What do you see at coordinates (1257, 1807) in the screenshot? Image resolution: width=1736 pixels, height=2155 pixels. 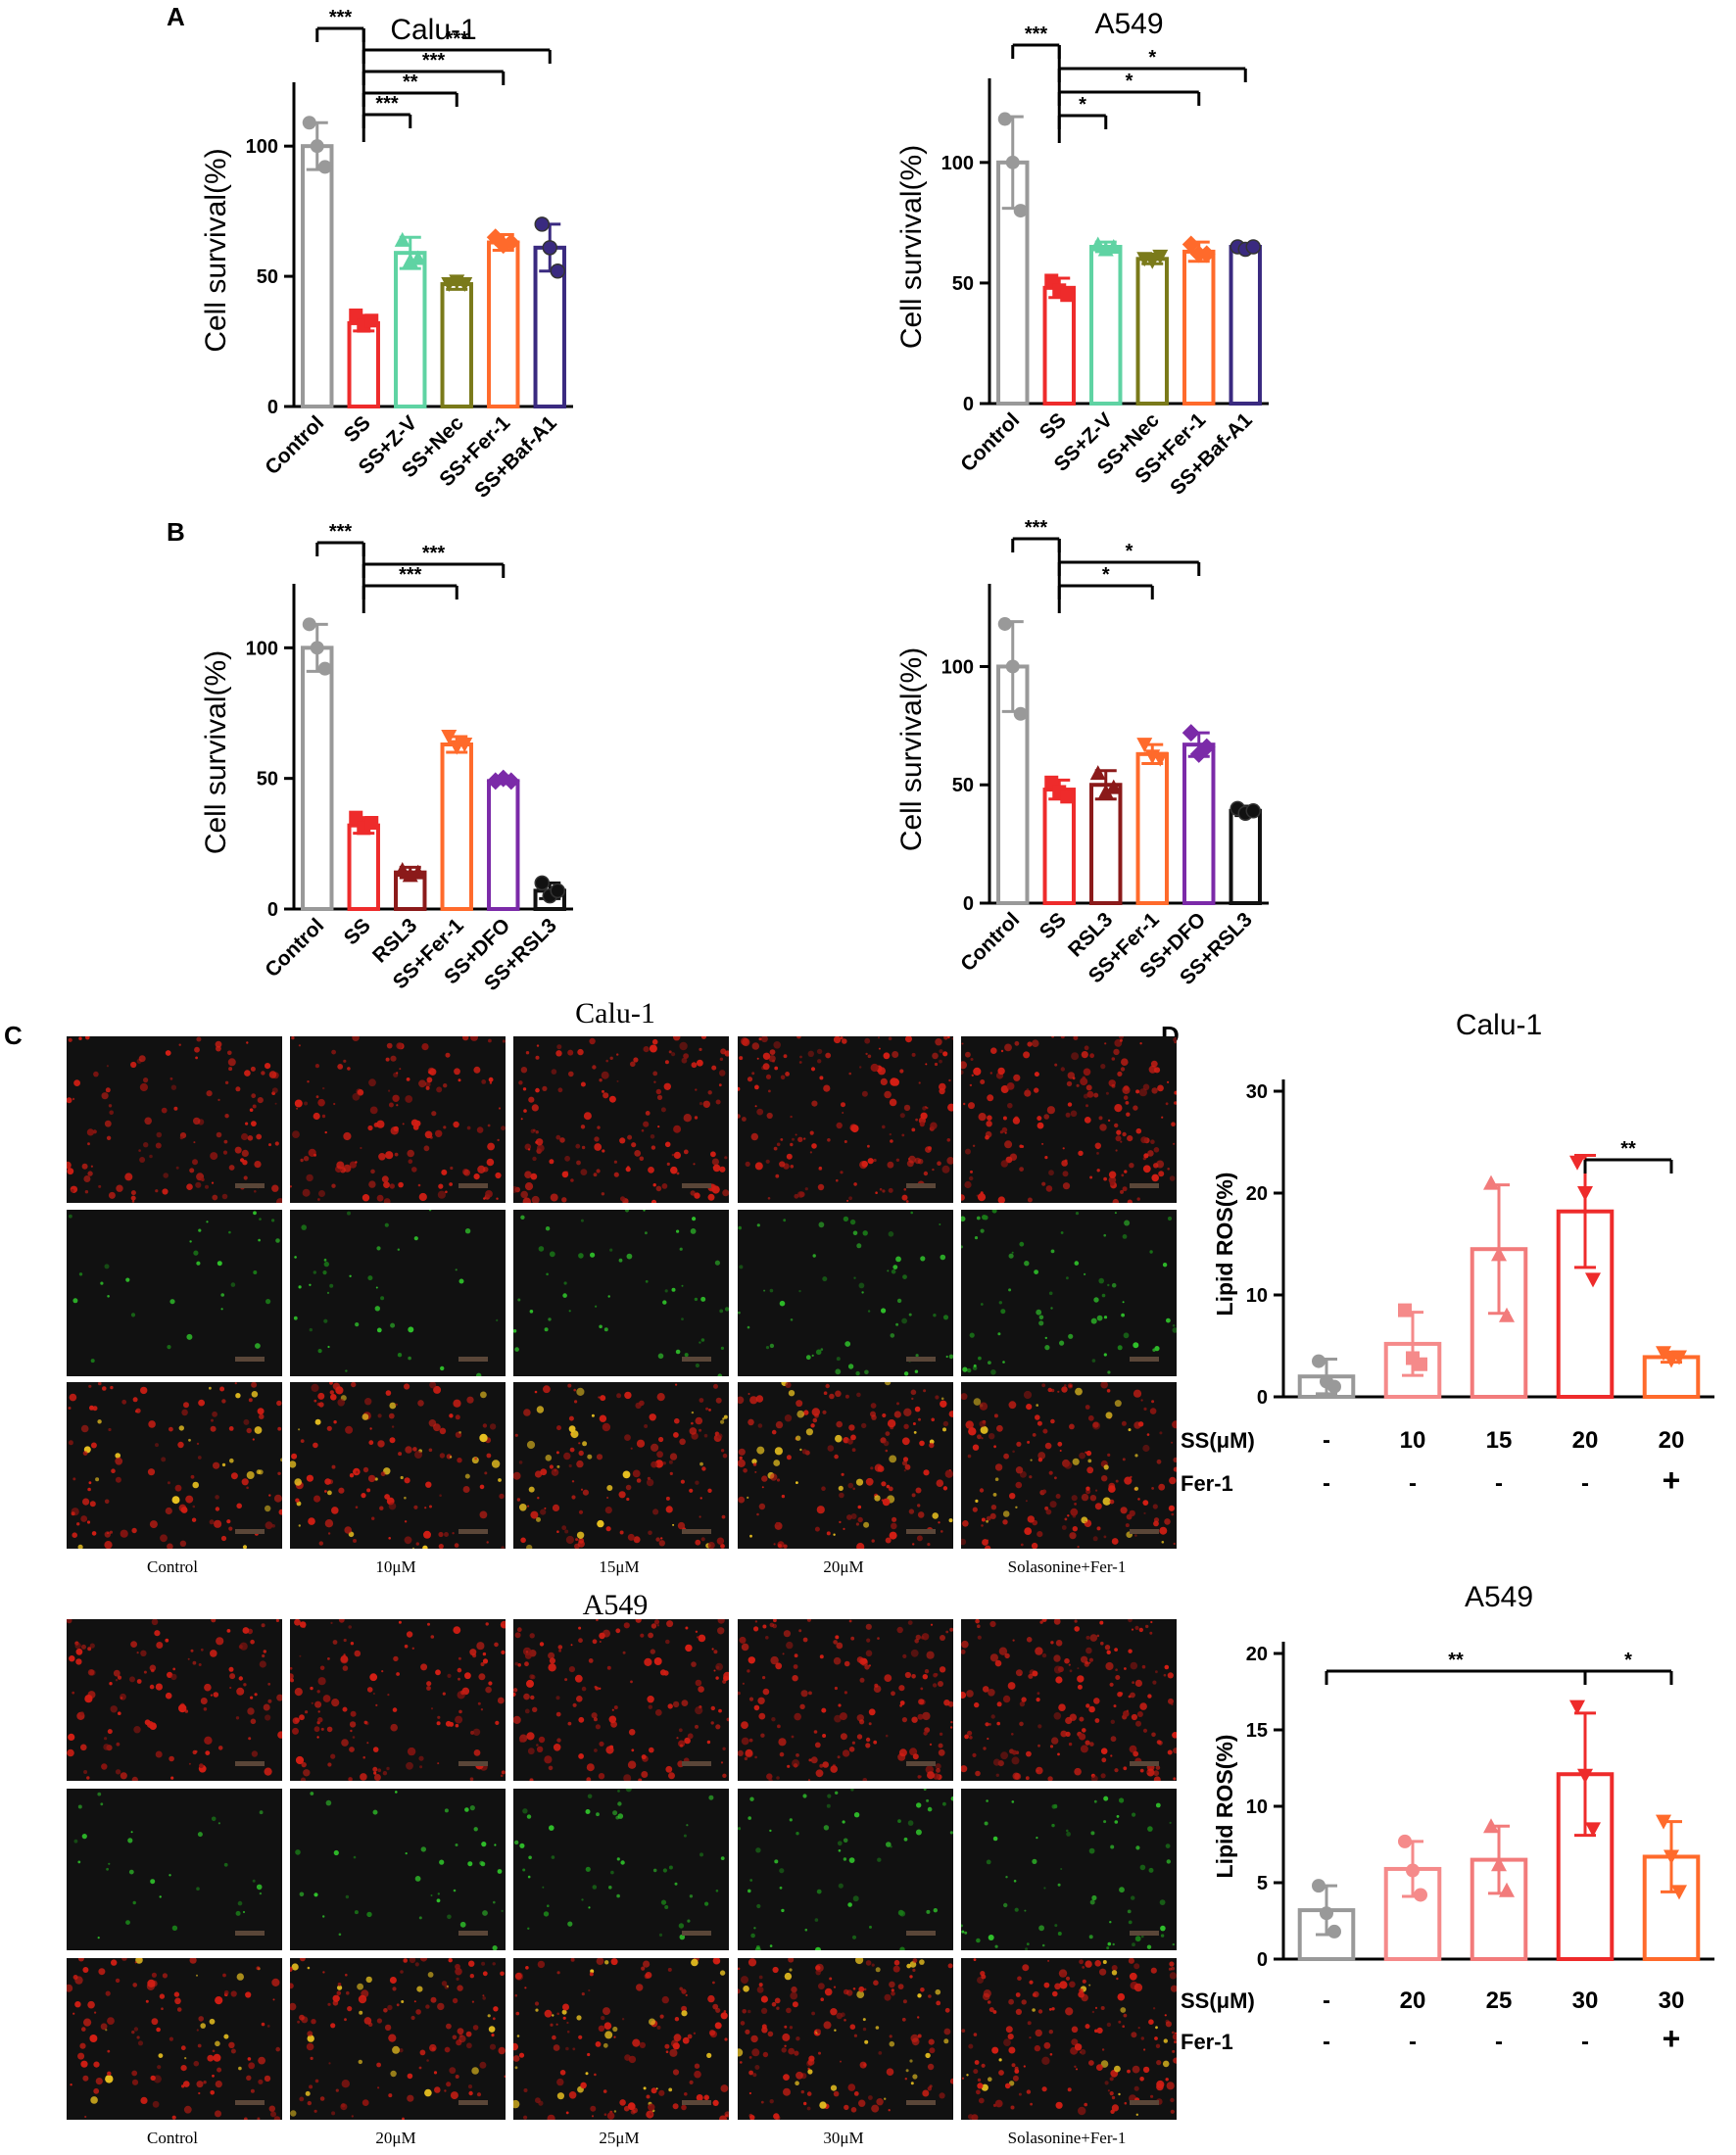 I see `y-tick-label: 10` at bounding box center [1257, 1807].